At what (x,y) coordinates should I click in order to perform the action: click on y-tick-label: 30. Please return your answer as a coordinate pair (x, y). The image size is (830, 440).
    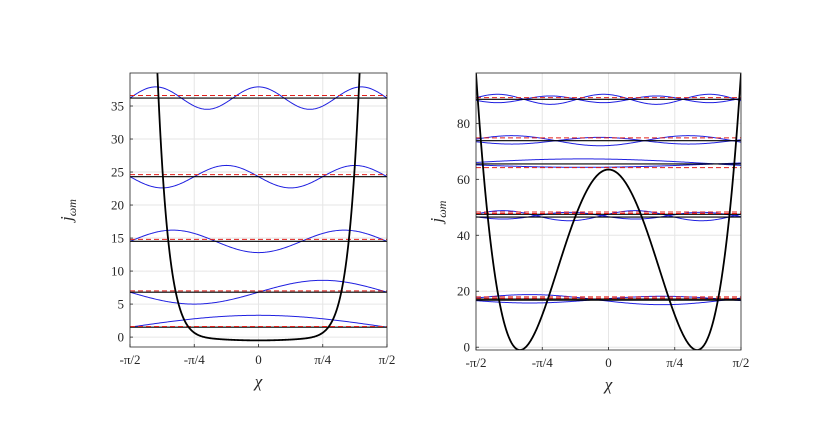
    Looking at the image, I should click on (117, 139).